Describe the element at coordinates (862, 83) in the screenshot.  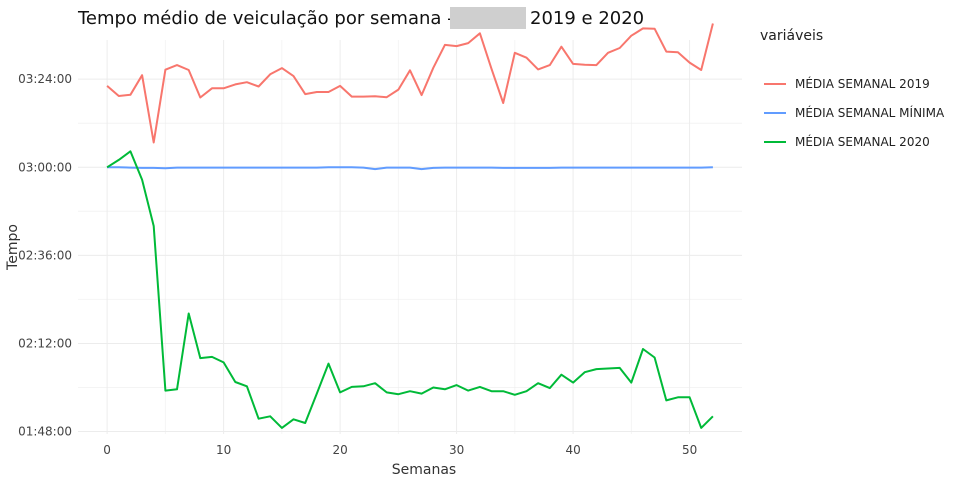
I see `legend-label-1: MÉDIA SEMANAL 2019` at that location.